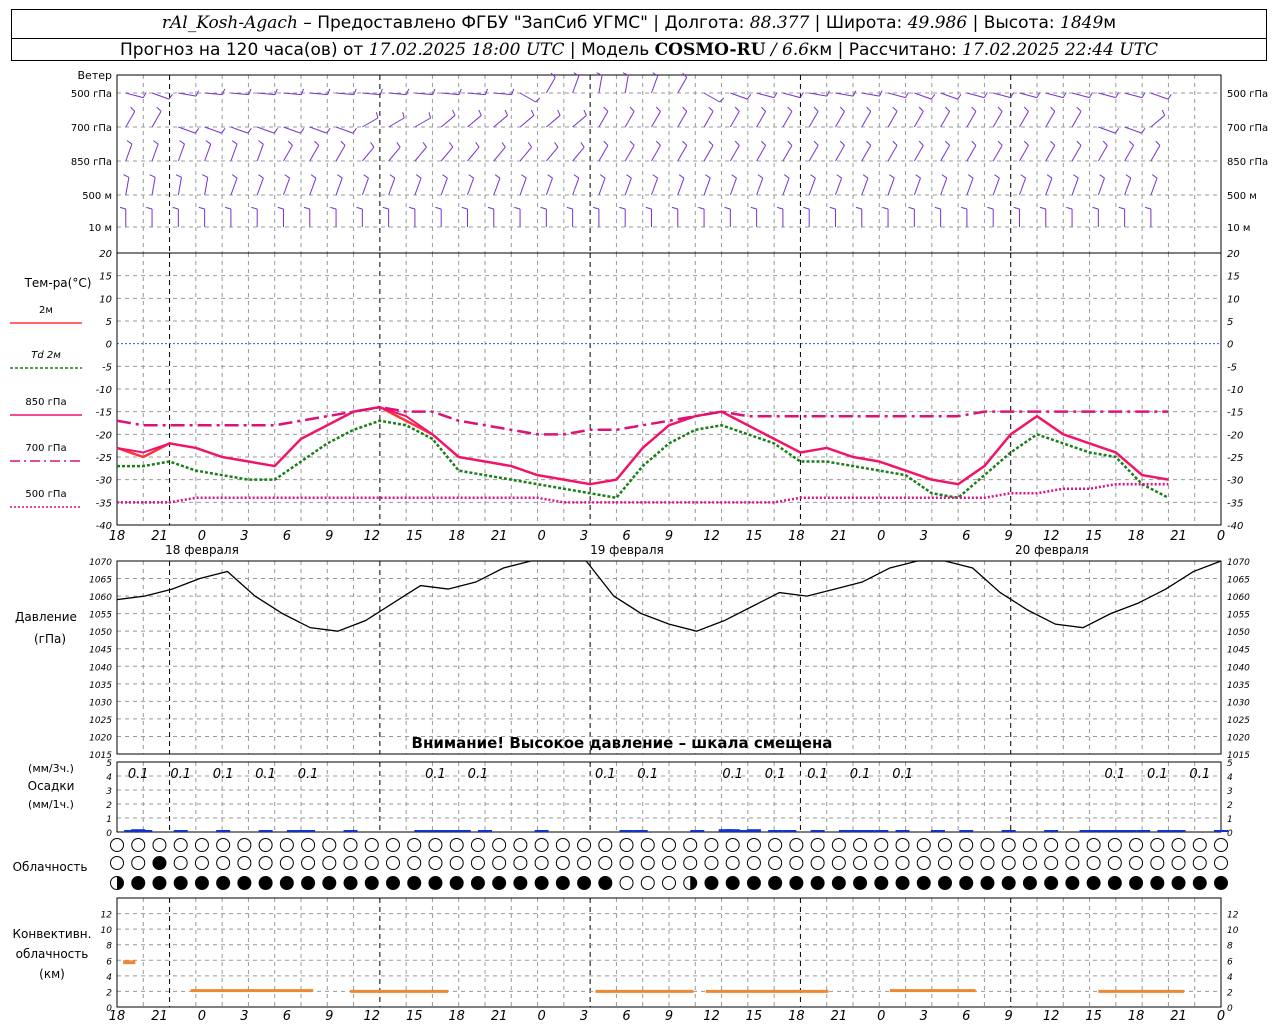 The width and height of the screenshot is (1280, 1024). I want to click on temp-legend-label: Td 2м, so click(46, 355).